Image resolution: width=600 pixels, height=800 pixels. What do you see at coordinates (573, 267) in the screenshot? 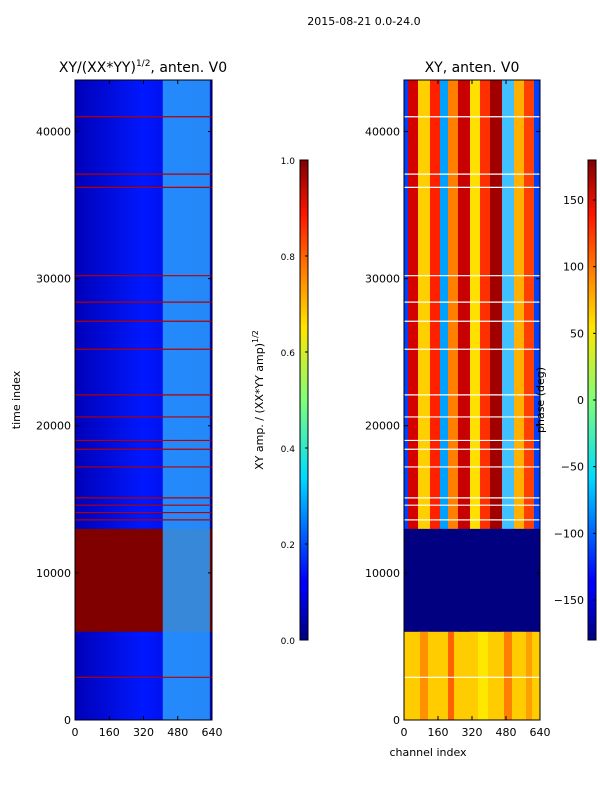
I see `colorbar-tick-label: 100` at bounding box center [573, 267].